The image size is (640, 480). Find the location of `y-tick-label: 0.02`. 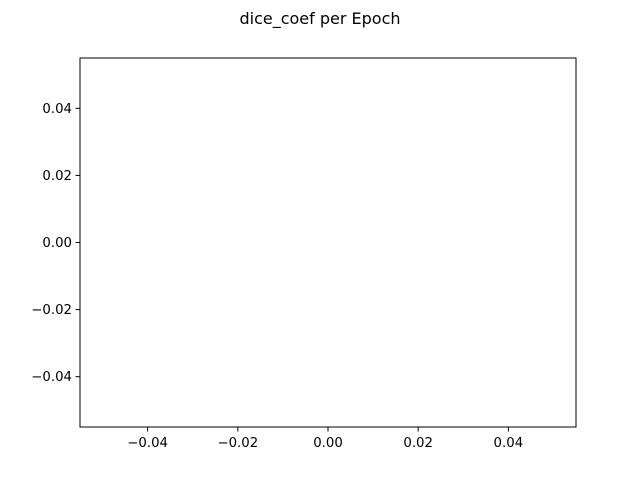

y-tick-label: 0.02 is located at coordinates (57, 176).